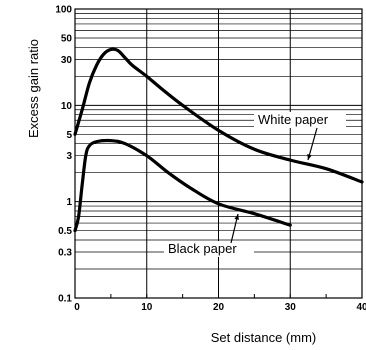 This screenshot has height=350, width=366. I want to click on y-tick-label: 1, so click(69, 202).